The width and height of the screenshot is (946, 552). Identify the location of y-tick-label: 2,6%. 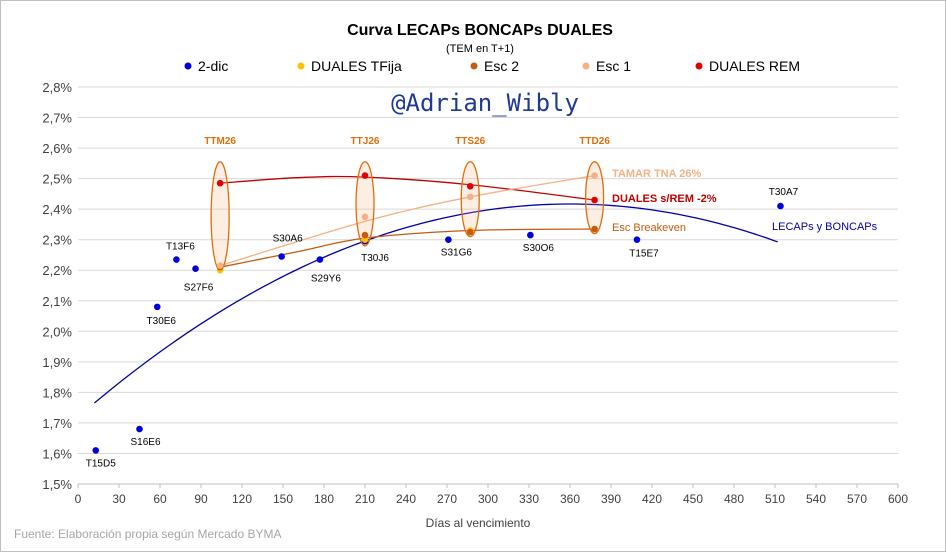
(57, 148).